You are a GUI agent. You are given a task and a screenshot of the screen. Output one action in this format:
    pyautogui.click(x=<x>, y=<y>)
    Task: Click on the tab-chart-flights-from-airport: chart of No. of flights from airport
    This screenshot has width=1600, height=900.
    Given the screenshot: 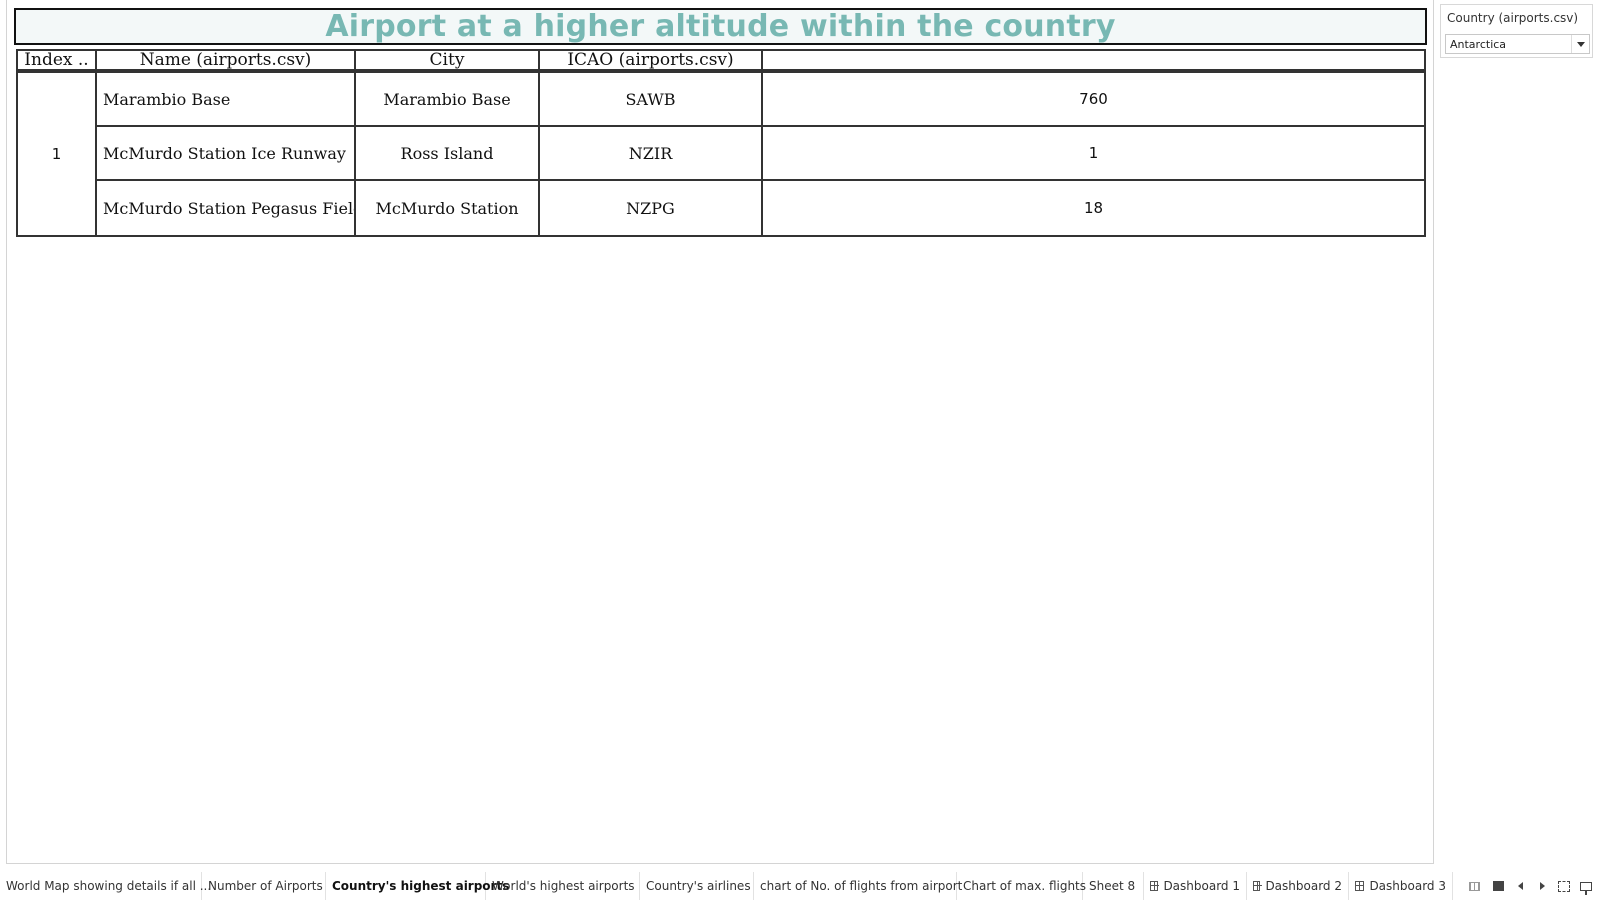 What is the action you would take?
    pyautogui.click(x=858, y=886)
    